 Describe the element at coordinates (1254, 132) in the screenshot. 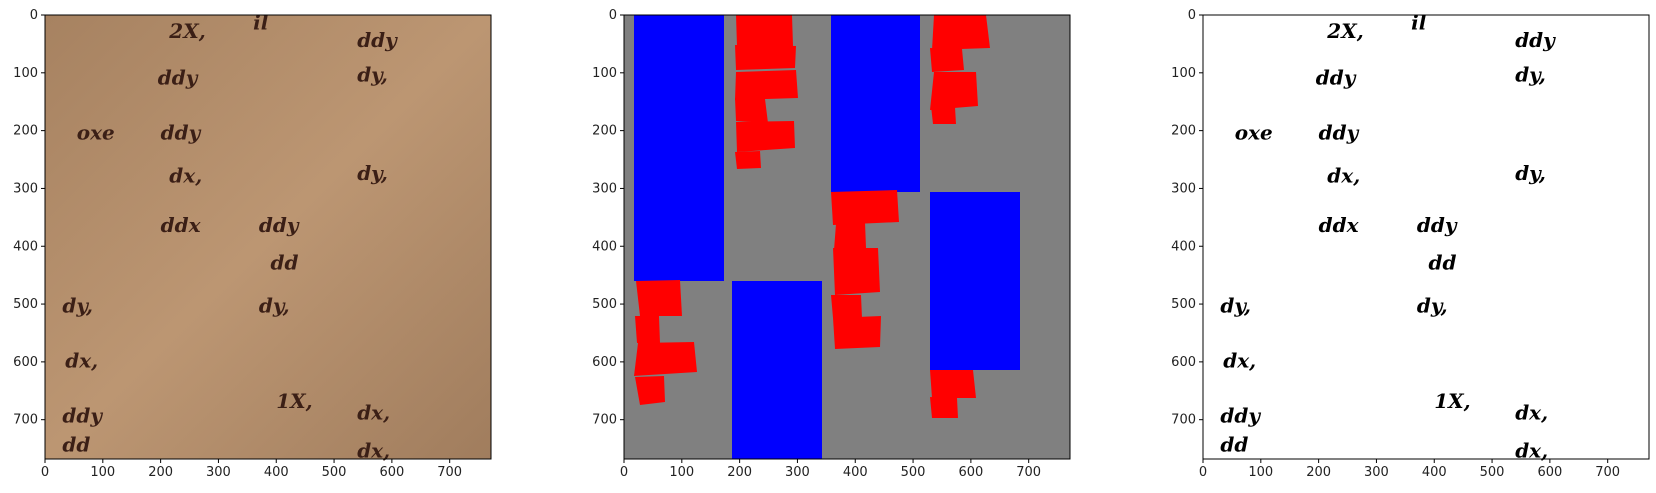

I see `handwritten-word: oxe` at that location.